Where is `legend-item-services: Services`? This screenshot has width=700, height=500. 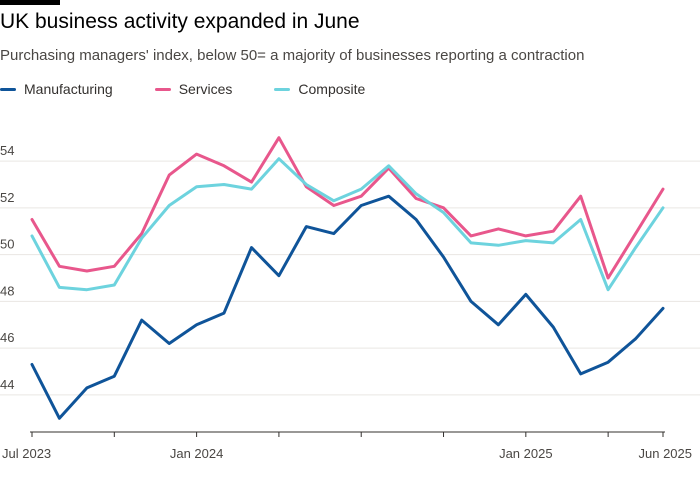 legend-item-services: Services is located at coordinates (193, 89).